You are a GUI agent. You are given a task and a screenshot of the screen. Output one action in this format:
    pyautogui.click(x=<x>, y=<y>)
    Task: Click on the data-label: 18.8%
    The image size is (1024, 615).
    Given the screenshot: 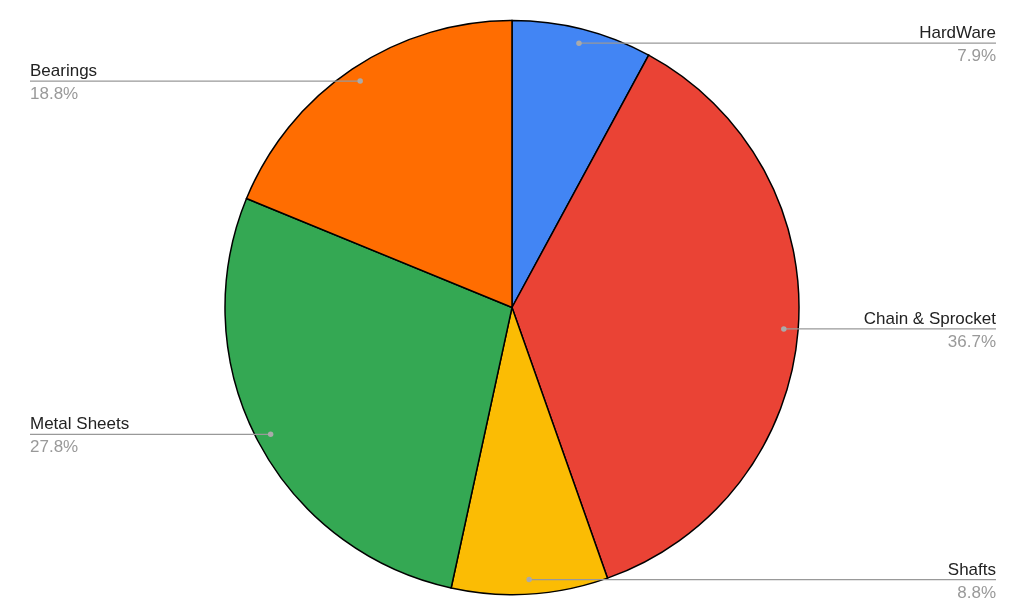 What is the action you would take?
    pyautogui.click(x=54, y=94)
    